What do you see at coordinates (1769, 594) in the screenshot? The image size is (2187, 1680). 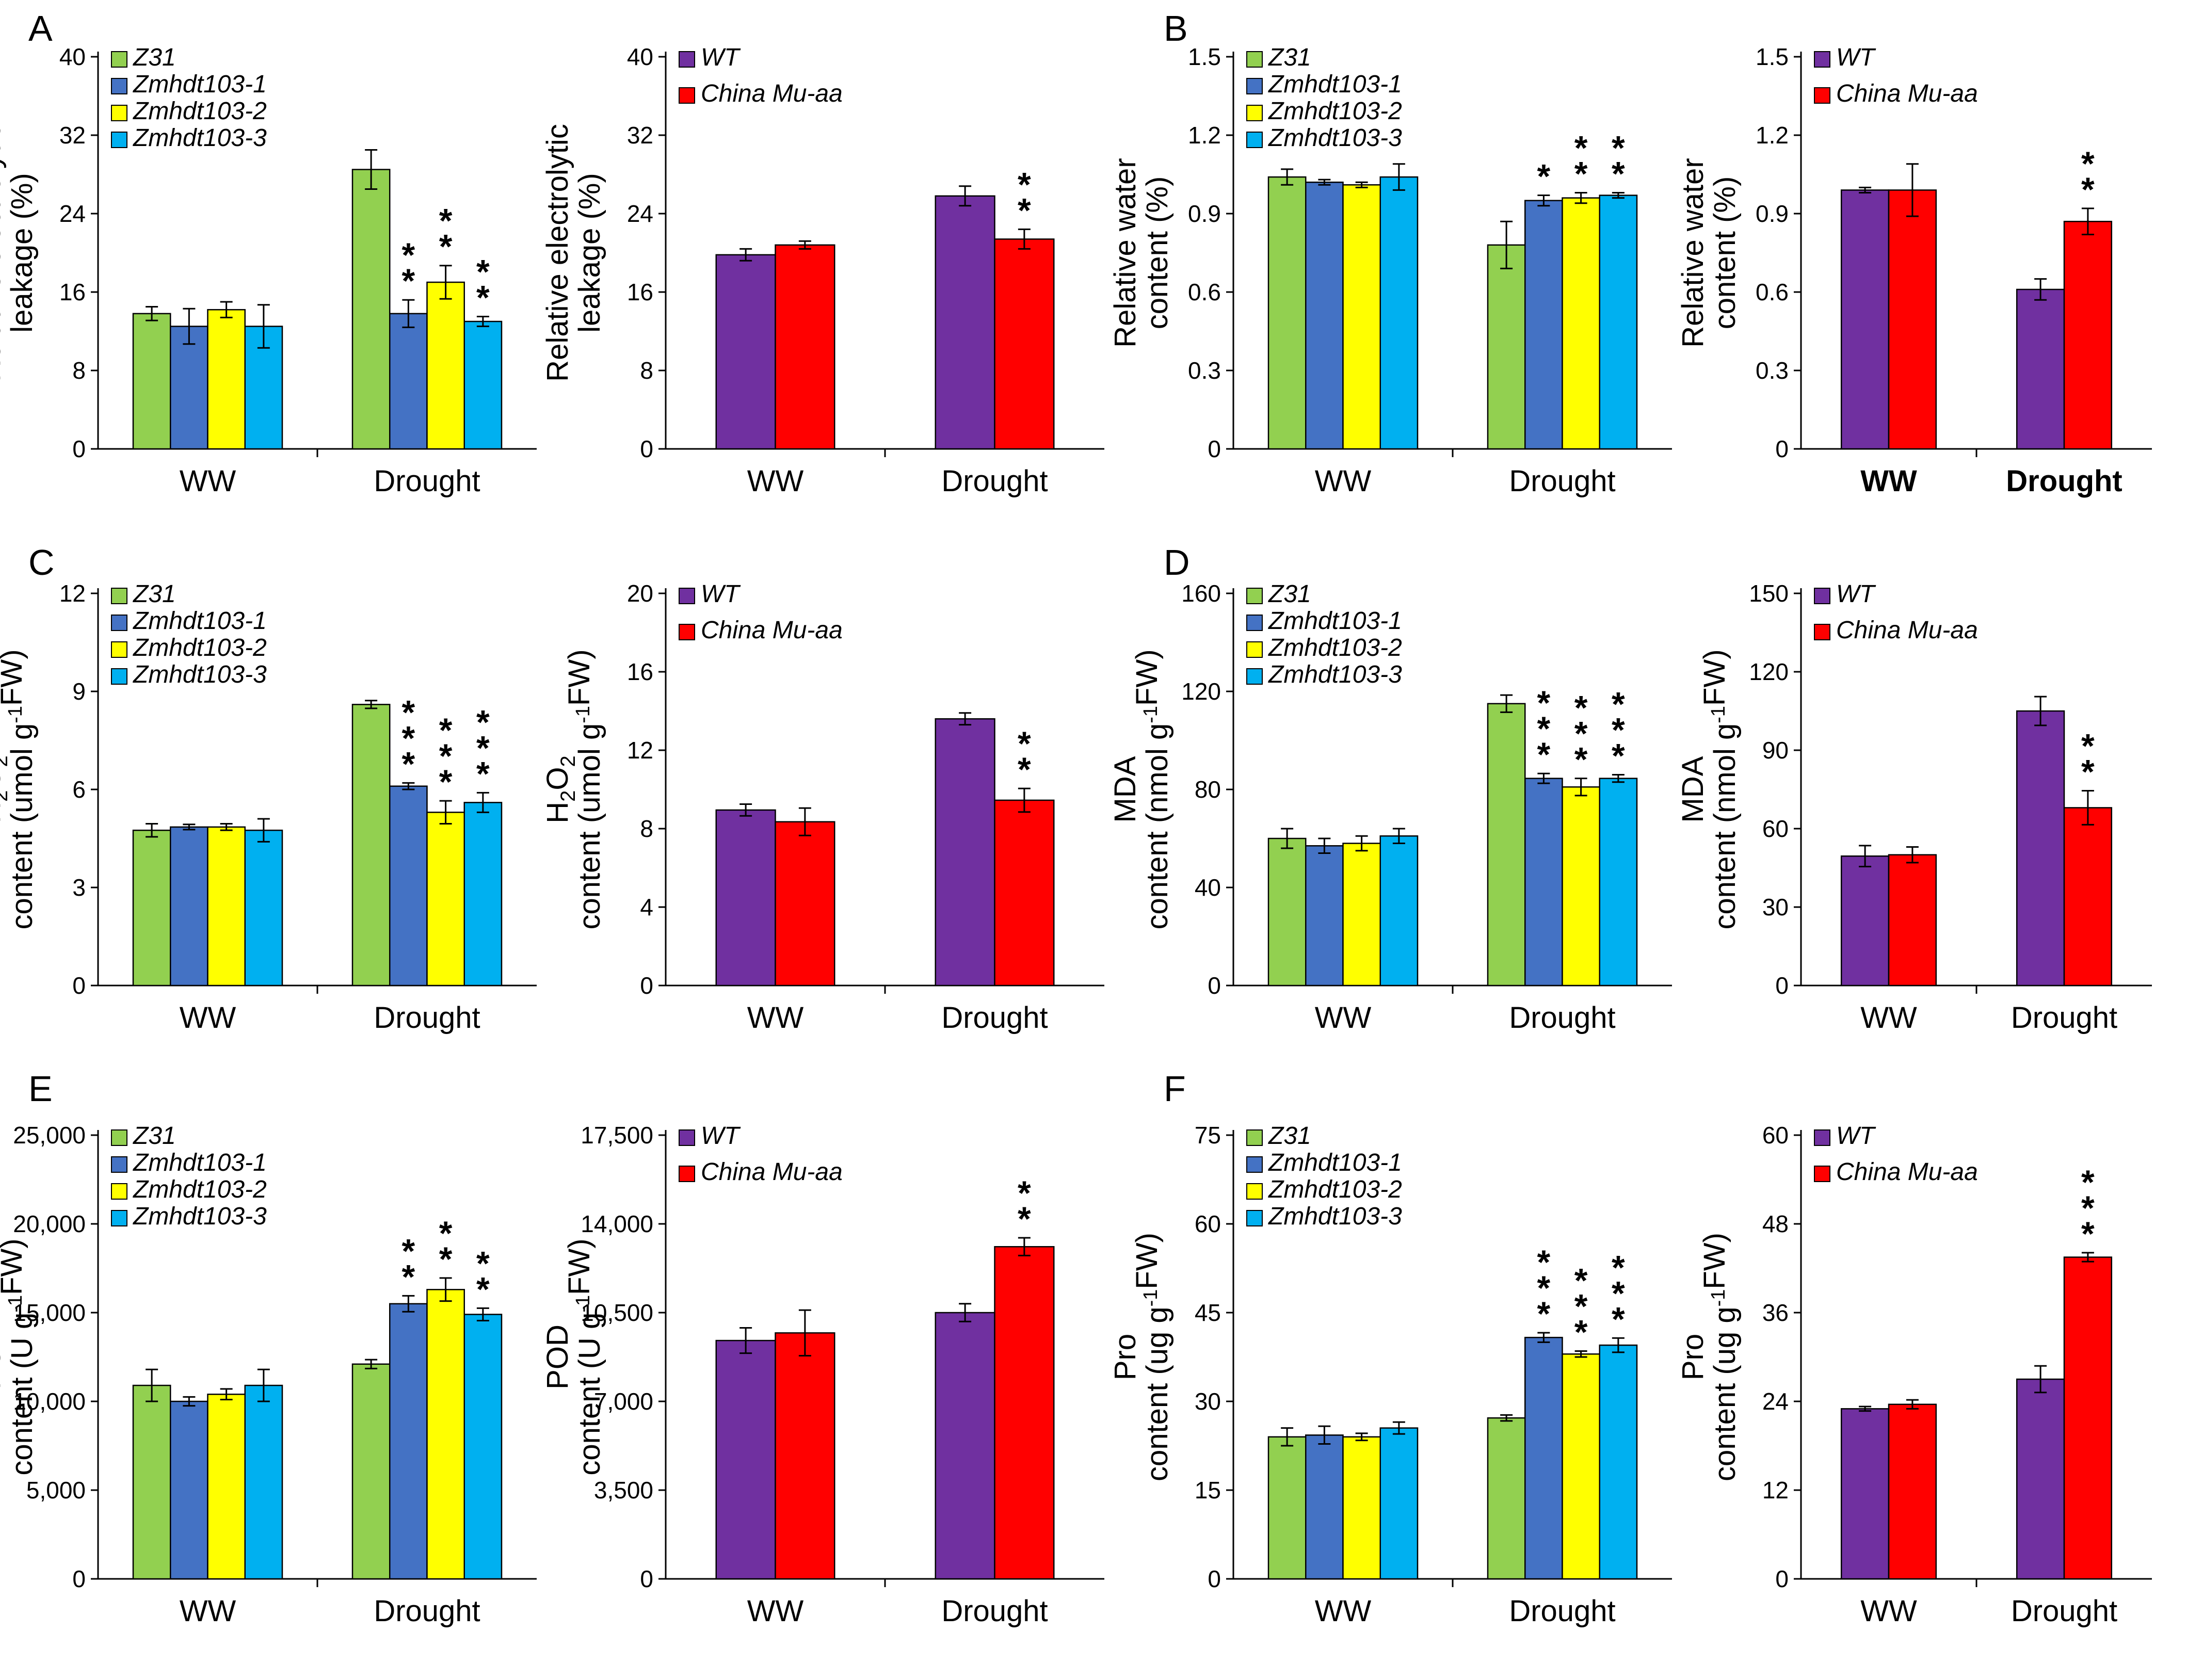 I see `y-tick-label: 150` at bounding box center [1769, 594].